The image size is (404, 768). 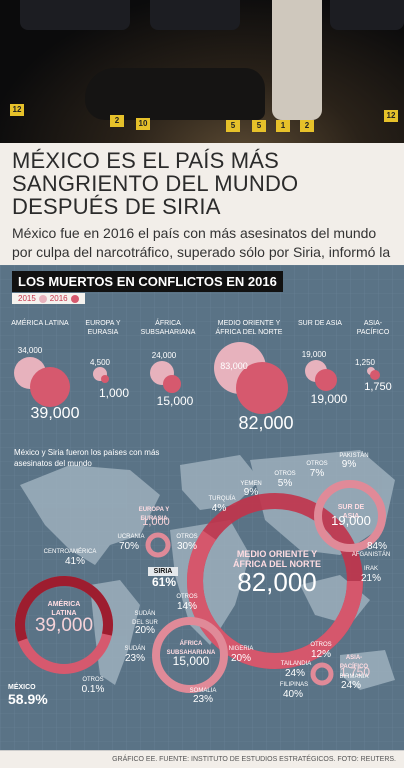 What do you see at coordinates (163, 571) in the screenshot?
I see `siria-label: SIRIA` at bounding box center [163, 571].